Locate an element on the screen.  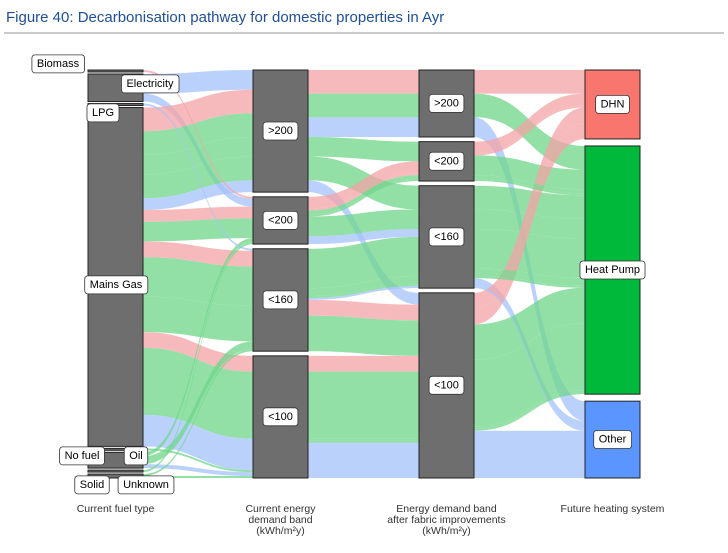
stage-label-line: after fabric improvements is located at coordinates (446, 520).